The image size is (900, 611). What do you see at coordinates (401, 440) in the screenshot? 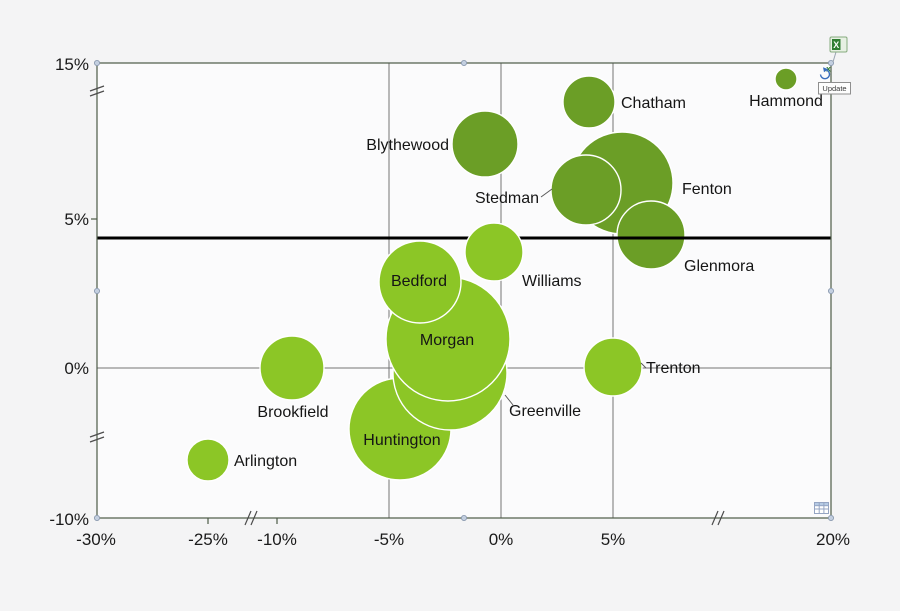
I see `label-huntington: Huntington` at bounding box center [401, 440].